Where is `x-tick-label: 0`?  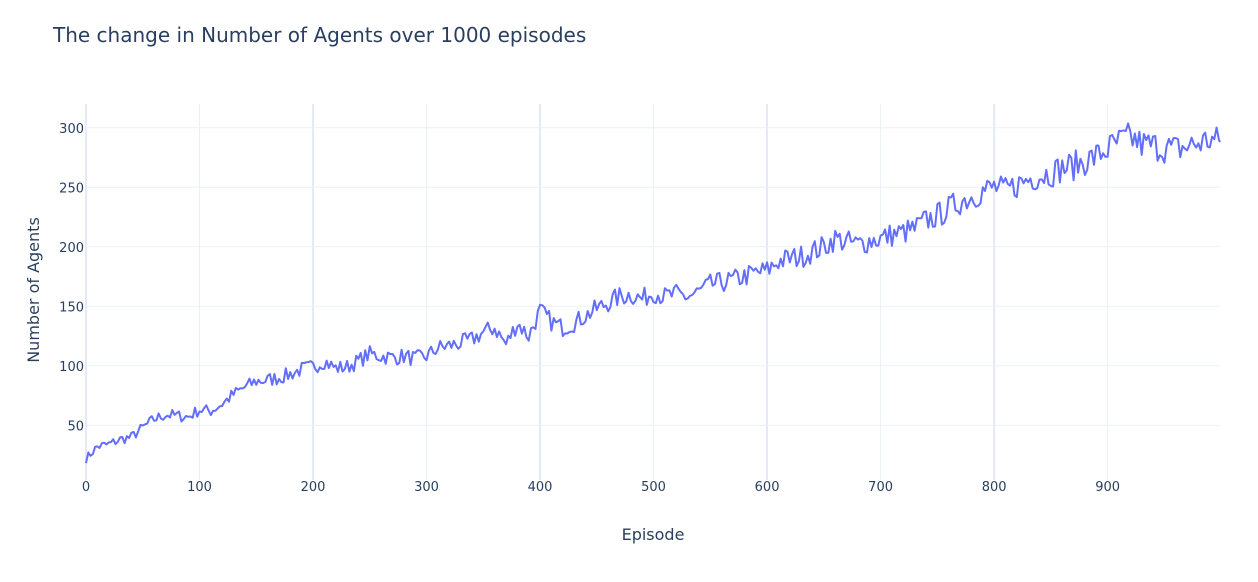 x-tick-label: 0 is located at coordinates (86, 487).